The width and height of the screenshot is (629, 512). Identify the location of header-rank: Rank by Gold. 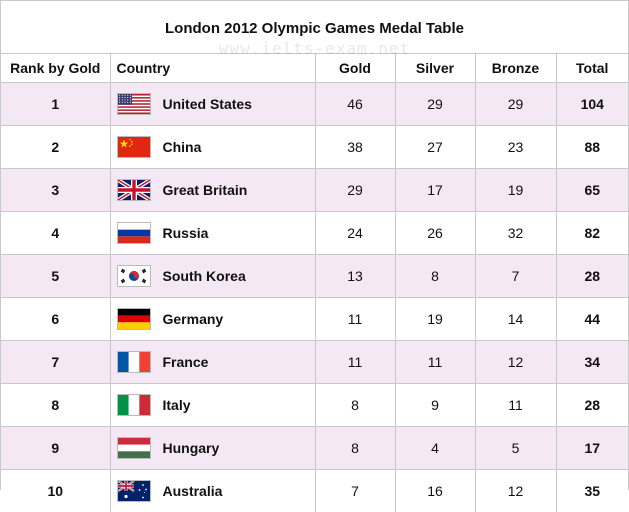
(55, 68).